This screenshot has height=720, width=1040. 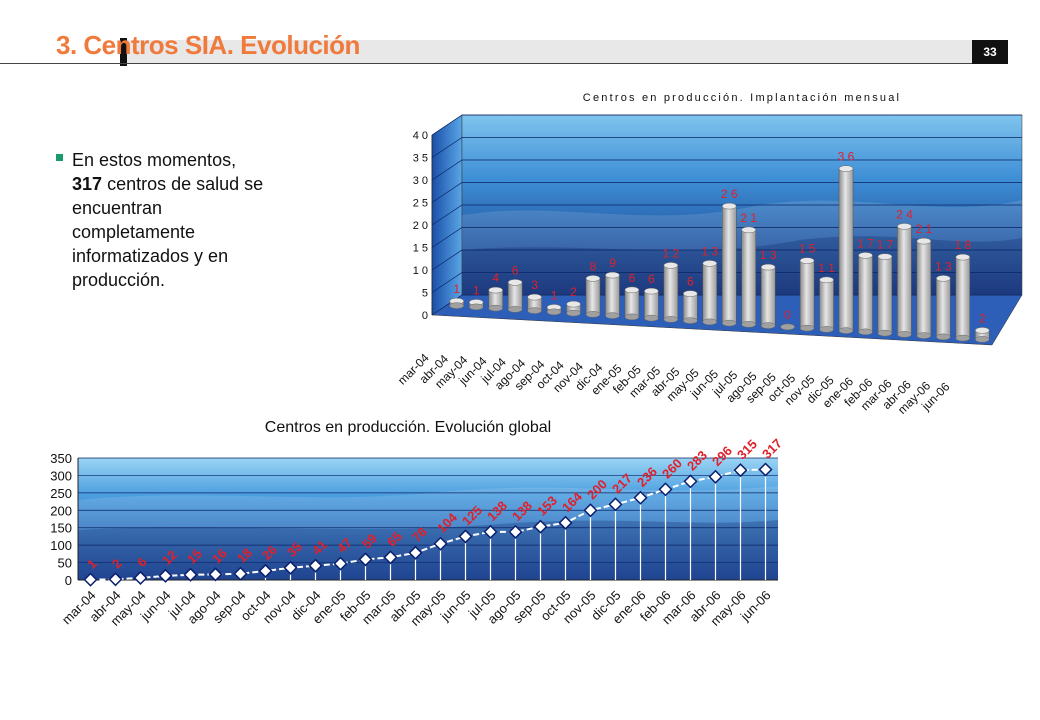 I want to click on monthly-ytick-label: 5, so click(x=425, y=294).